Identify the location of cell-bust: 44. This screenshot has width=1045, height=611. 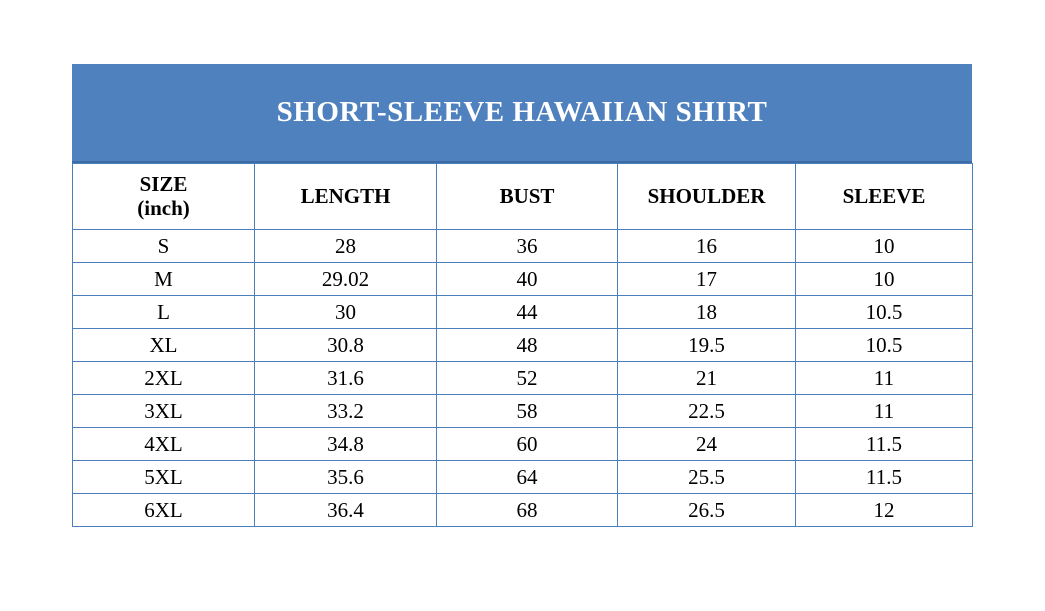
(527, 312).